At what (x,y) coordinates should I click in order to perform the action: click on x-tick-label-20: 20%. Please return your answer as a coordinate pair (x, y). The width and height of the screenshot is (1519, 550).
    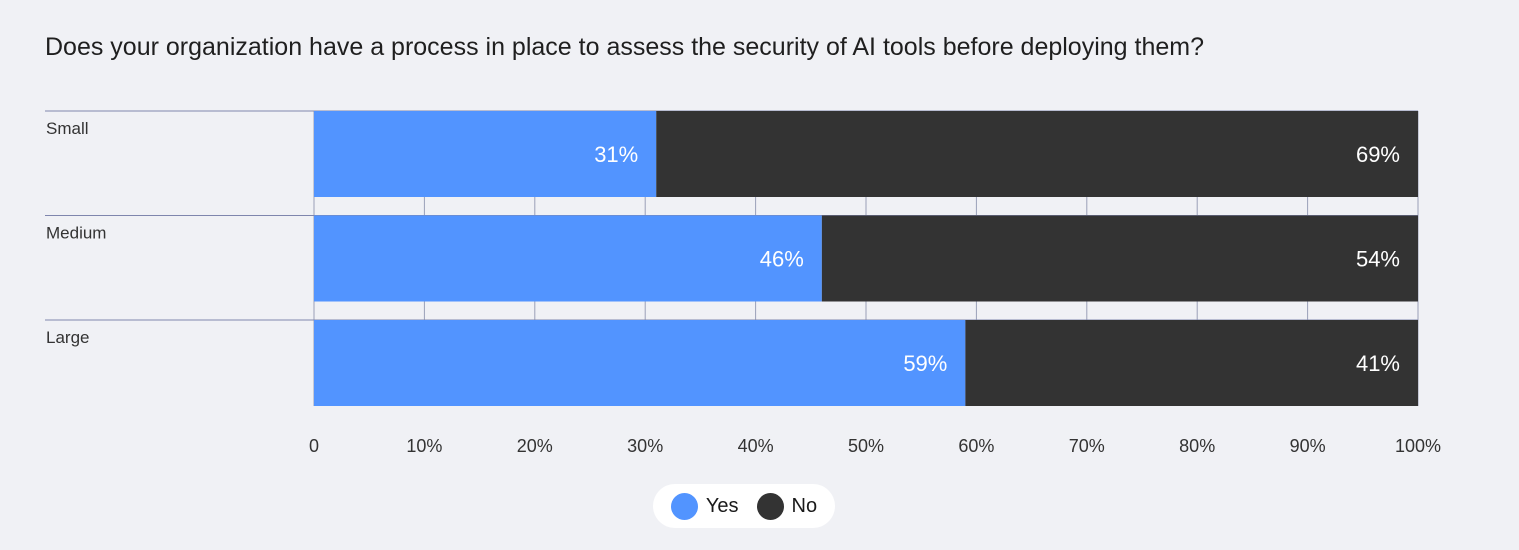
    Looking at the image, I should click on (535, 446).